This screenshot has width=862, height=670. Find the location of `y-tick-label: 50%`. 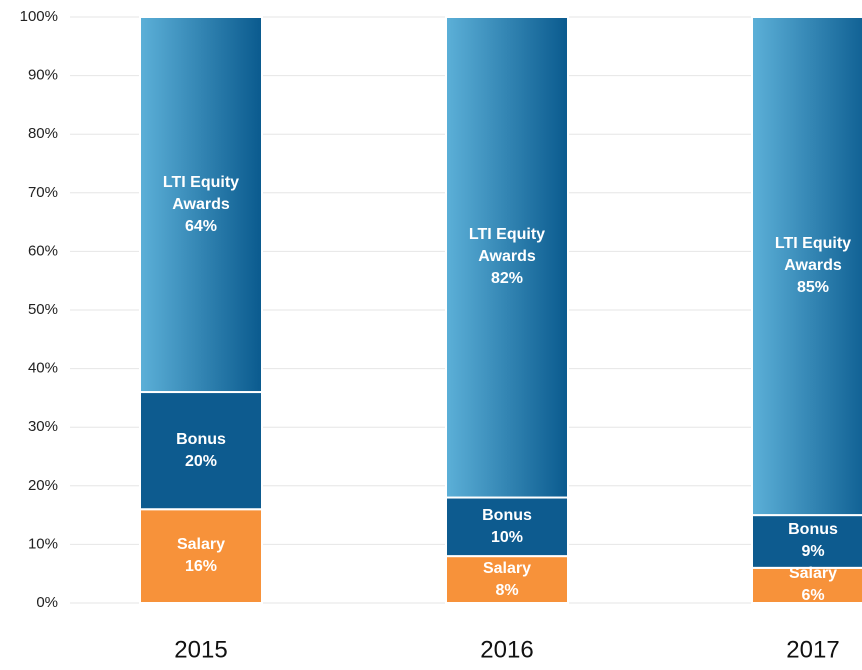

y-tick-label: 50% is located at coordinates (43, 309).